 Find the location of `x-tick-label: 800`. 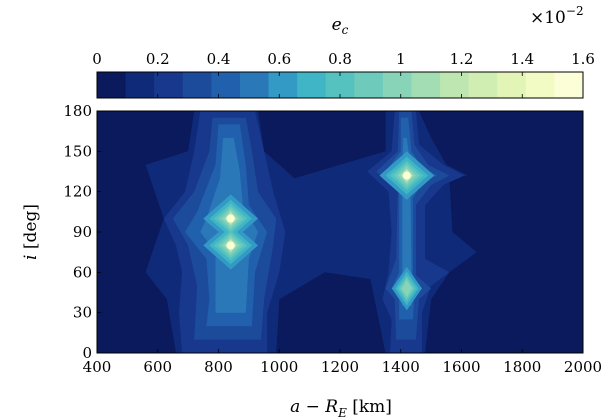

x-tick-label: 800 is located at coordinates (218, 367).